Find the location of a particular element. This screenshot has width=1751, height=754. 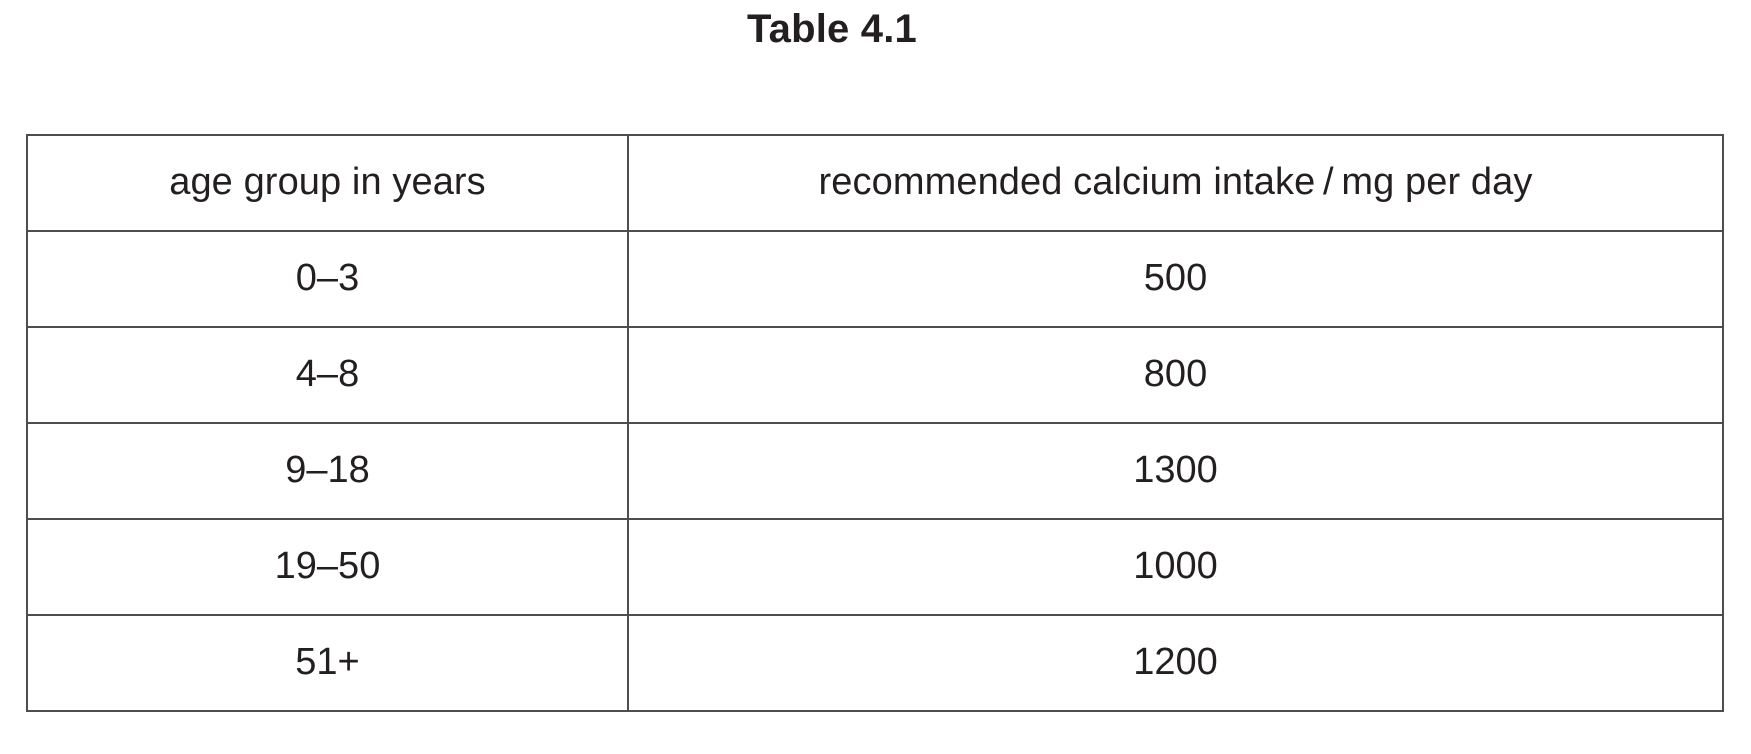

cell-age-group: 51+ is located at coordinates (327, 663).